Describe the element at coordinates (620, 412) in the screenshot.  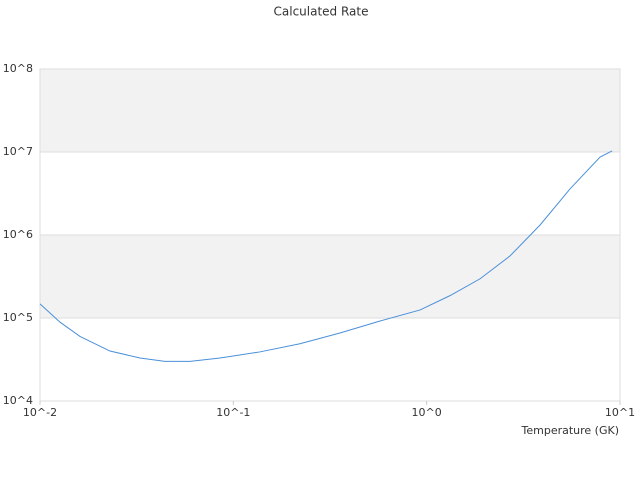
I see `x-tick-label: 10^1` at that location.